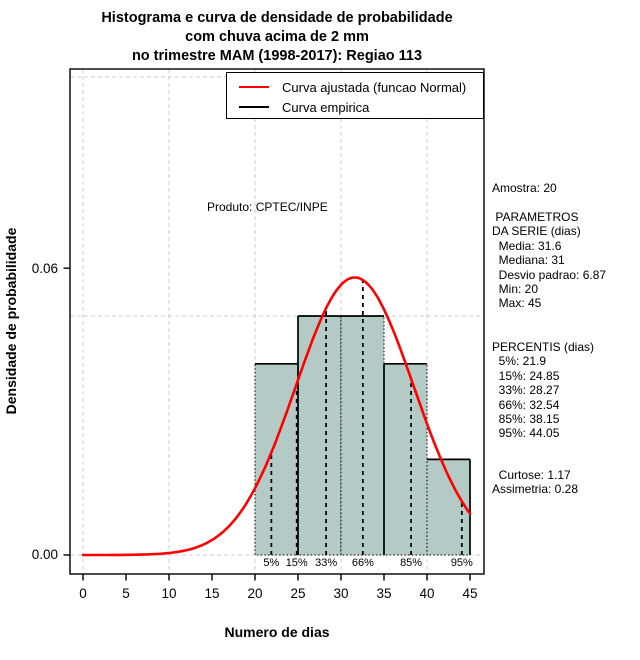 Image resolution: width=640 pixels, height=660 pixels. Describe the element at coordinates (374, 87) in the screenshot. I see `legend-label-fitted: Curva ajustada (funcao Normal)` at that location.